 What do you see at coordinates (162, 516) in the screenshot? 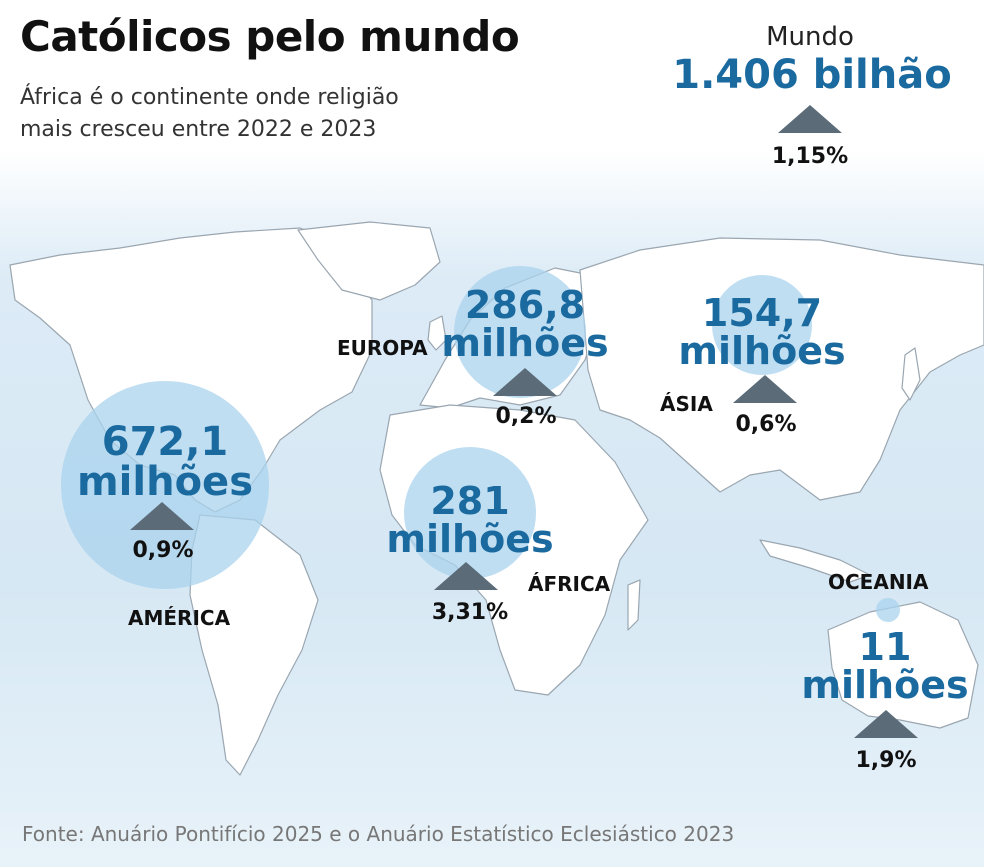
I see `america-growth-arrow` at bounding box center [162, 516].